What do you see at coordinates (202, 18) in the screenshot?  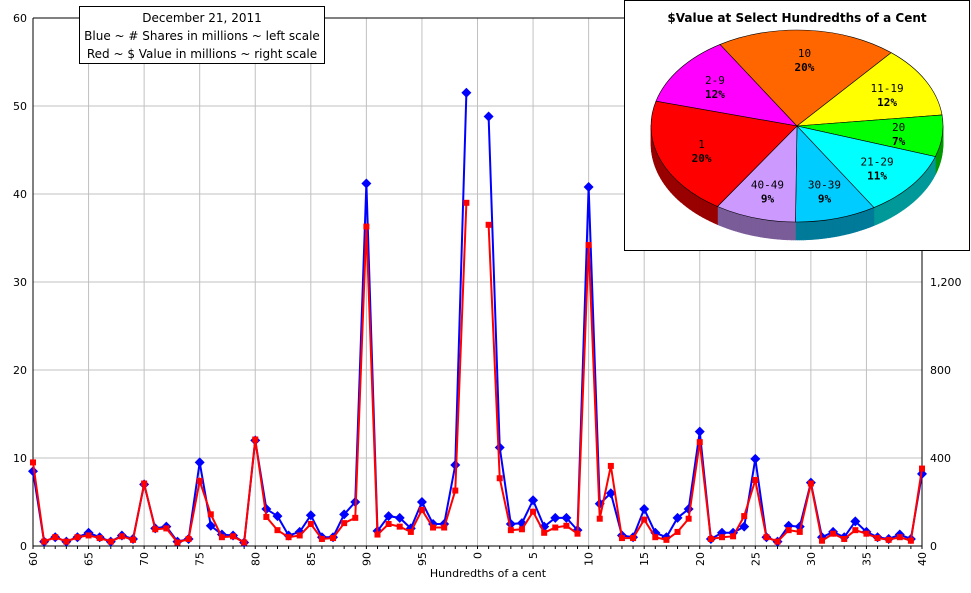 I see `chart-title: December 21, 2011` at bounding box center [202, 18].